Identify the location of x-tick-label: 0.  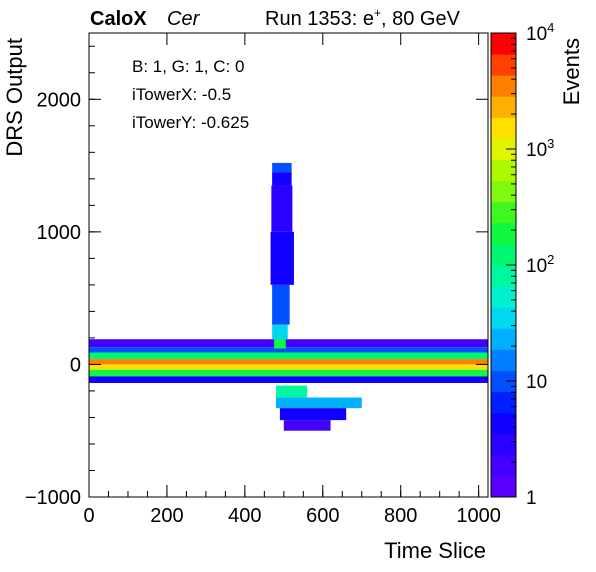
(88, 516).